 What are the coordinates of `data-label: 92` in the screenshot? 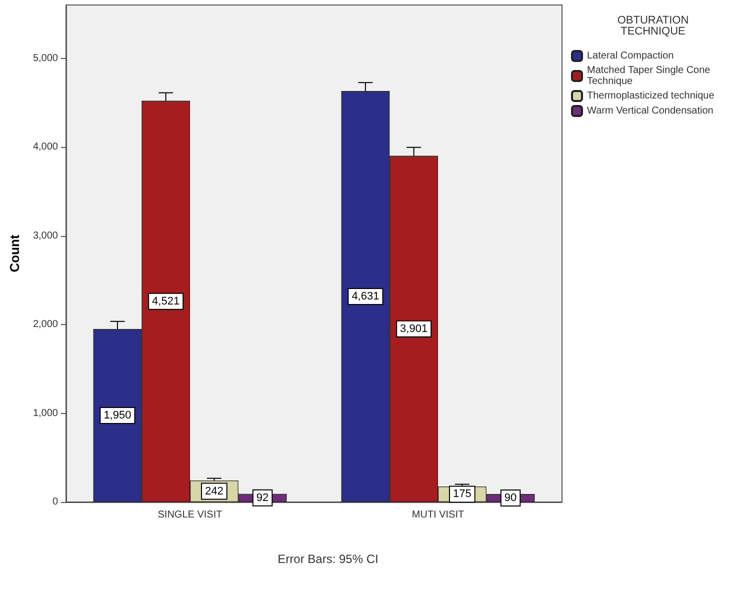 It's located at (262, 498).